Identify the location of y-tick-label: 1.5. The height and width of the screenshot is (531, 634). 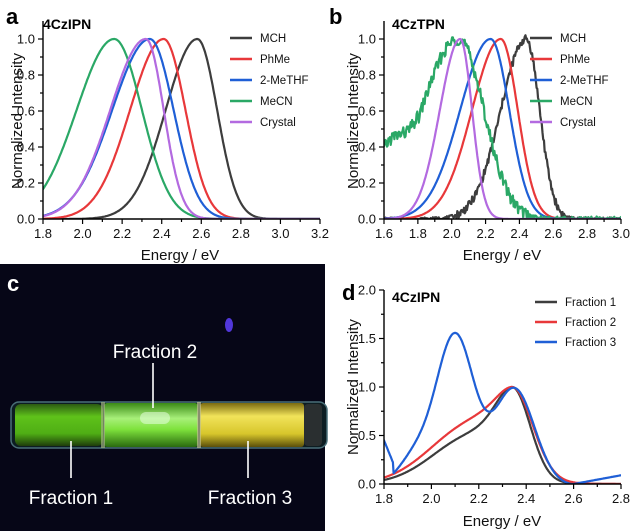
(367, 338).